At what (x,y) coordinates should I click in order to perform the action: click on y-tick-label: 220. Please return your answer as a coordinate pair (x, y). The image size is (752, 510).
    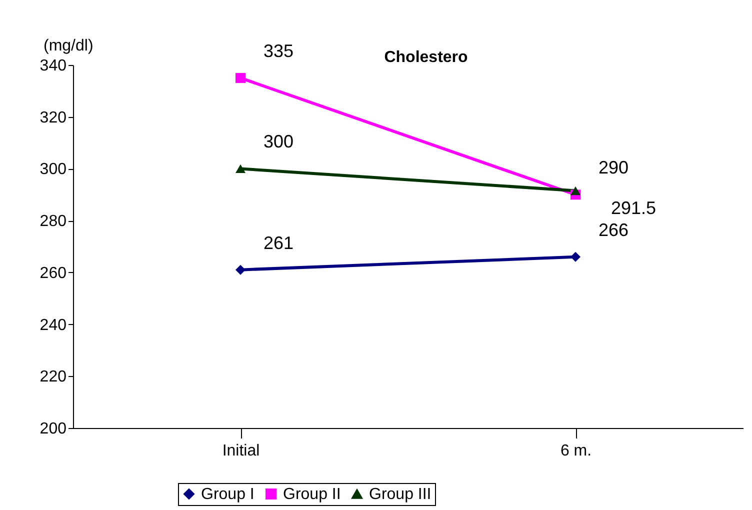
    Looking at the image, I should click on (53, 377).